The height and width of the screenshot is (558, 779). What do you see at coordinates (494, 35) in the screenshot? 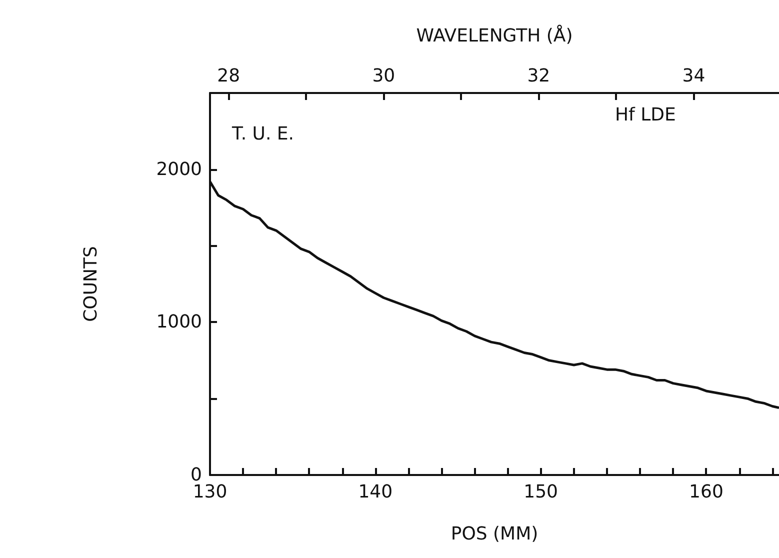
I see `x2-axis-title: WAVELENGTH (Å)` at bounding box center [494, 35].